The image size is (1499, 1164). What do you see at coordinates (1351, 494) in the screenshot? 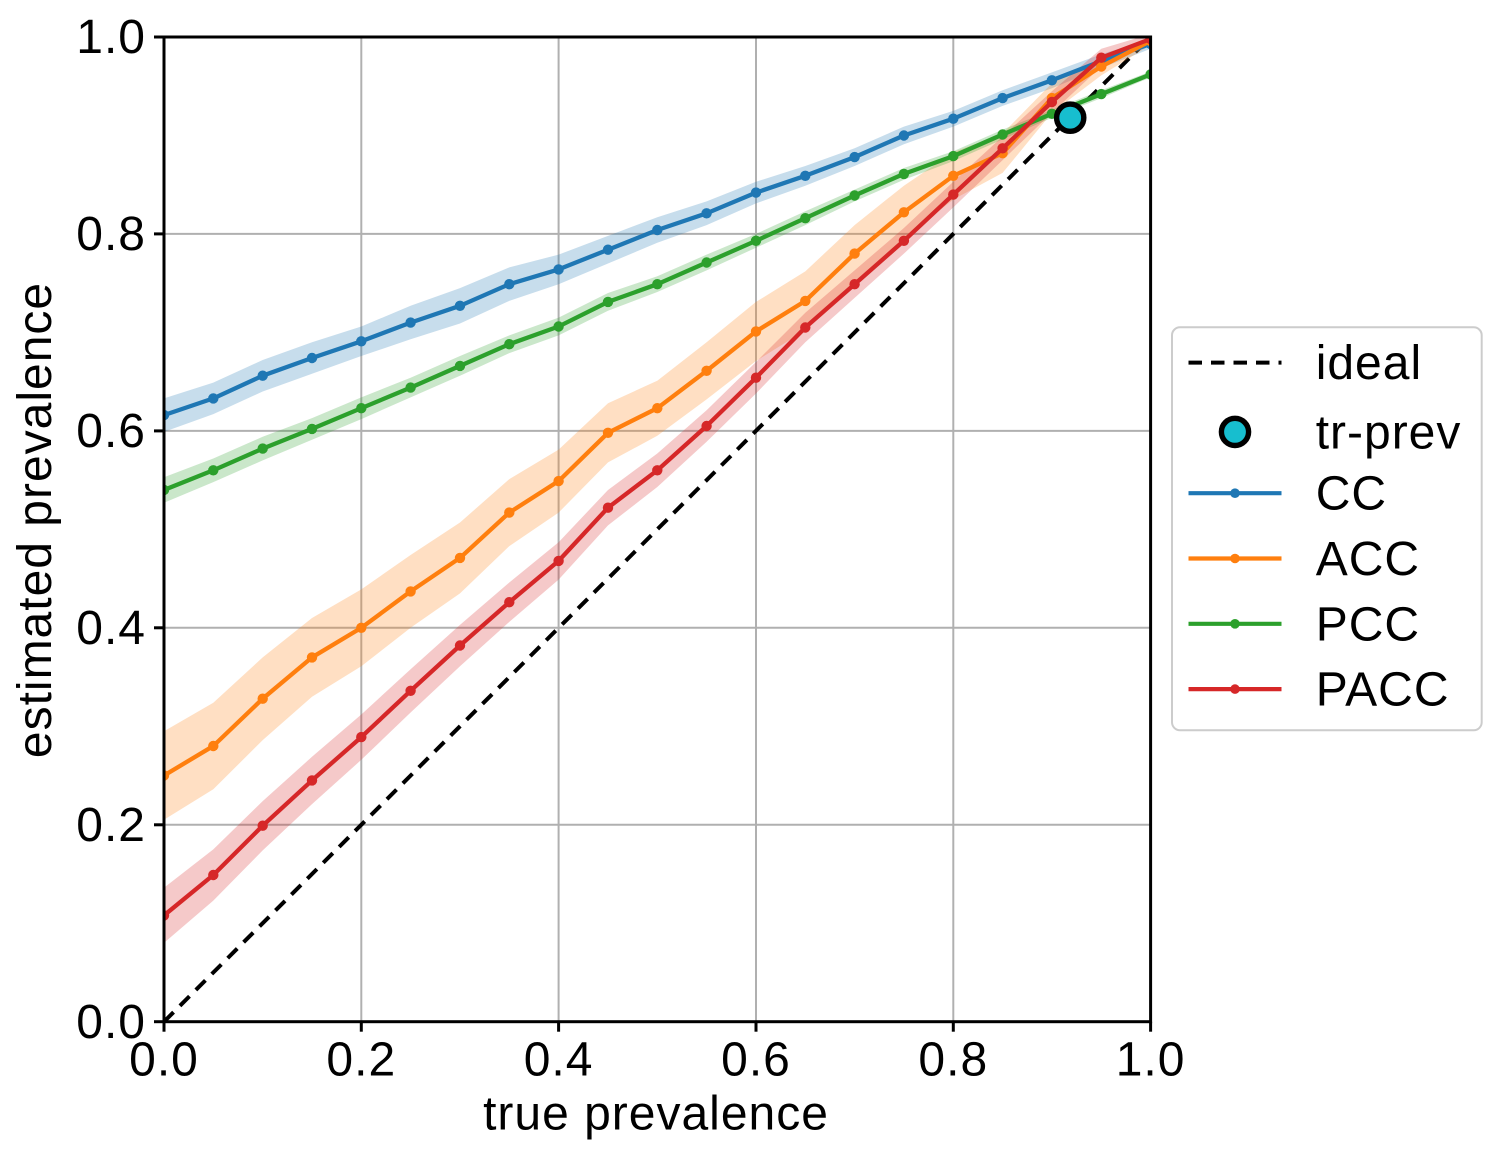
I see `svg-text: CC` at bounding box center [1351, 494].